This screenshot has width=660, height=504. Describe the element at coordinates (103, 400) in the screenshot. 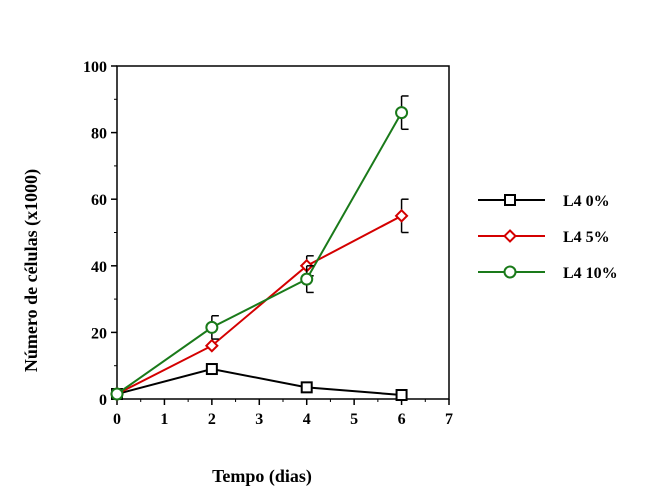

I see `y-tick-label: 0` at that location.